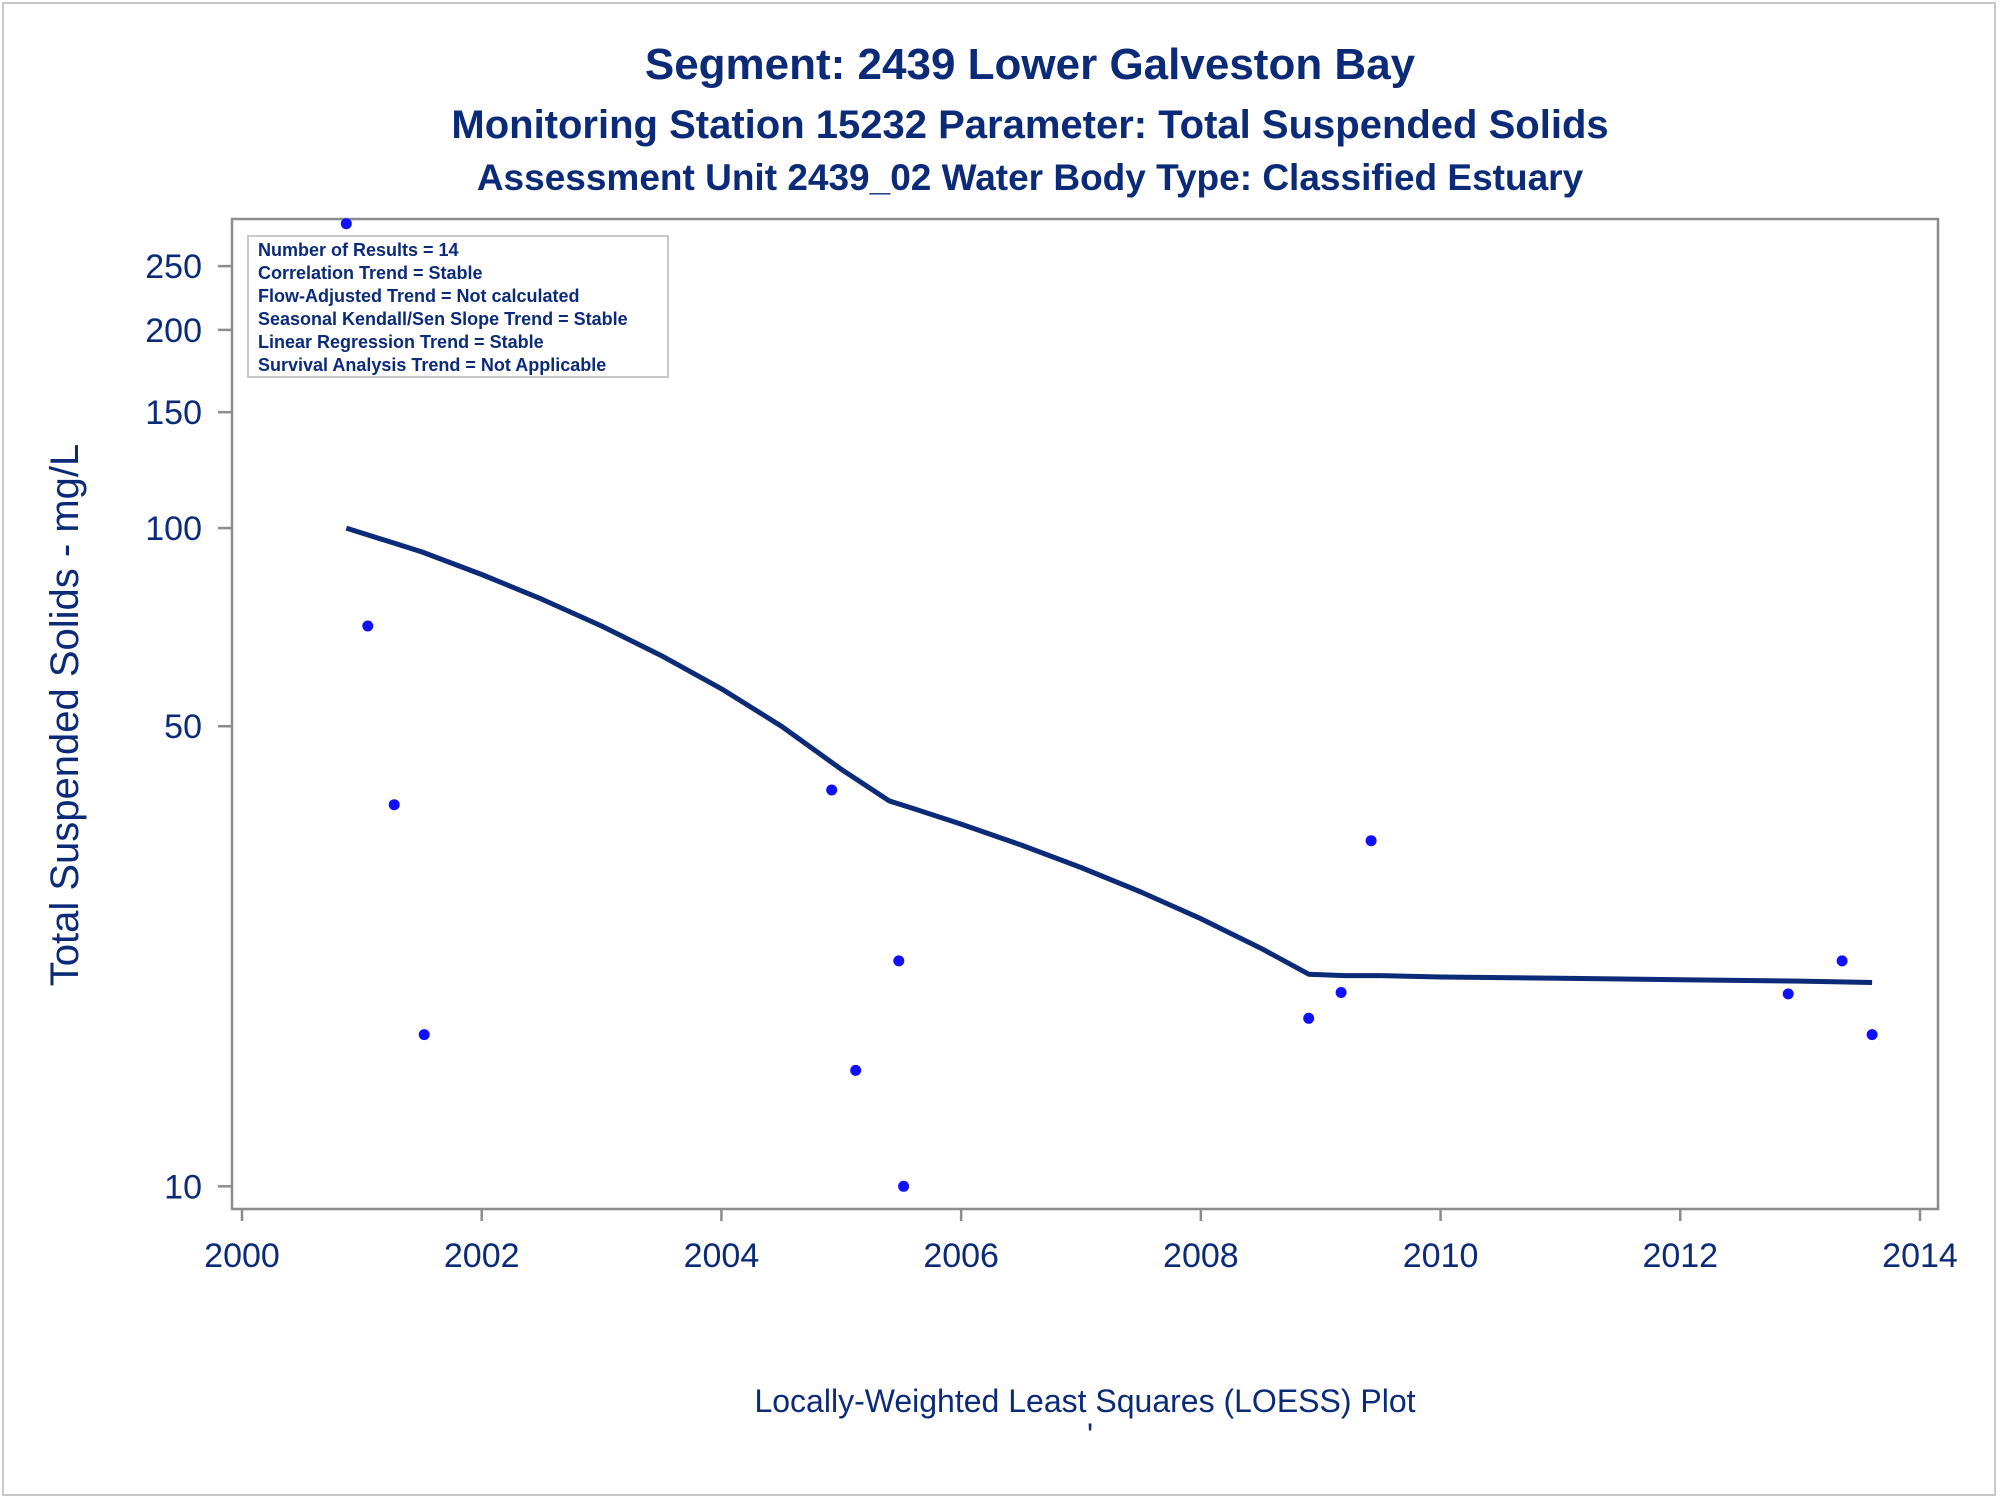  Describe the element at coordinates (1090, 1435) in the screenshot. I see `footnote-mark: '` at that location.